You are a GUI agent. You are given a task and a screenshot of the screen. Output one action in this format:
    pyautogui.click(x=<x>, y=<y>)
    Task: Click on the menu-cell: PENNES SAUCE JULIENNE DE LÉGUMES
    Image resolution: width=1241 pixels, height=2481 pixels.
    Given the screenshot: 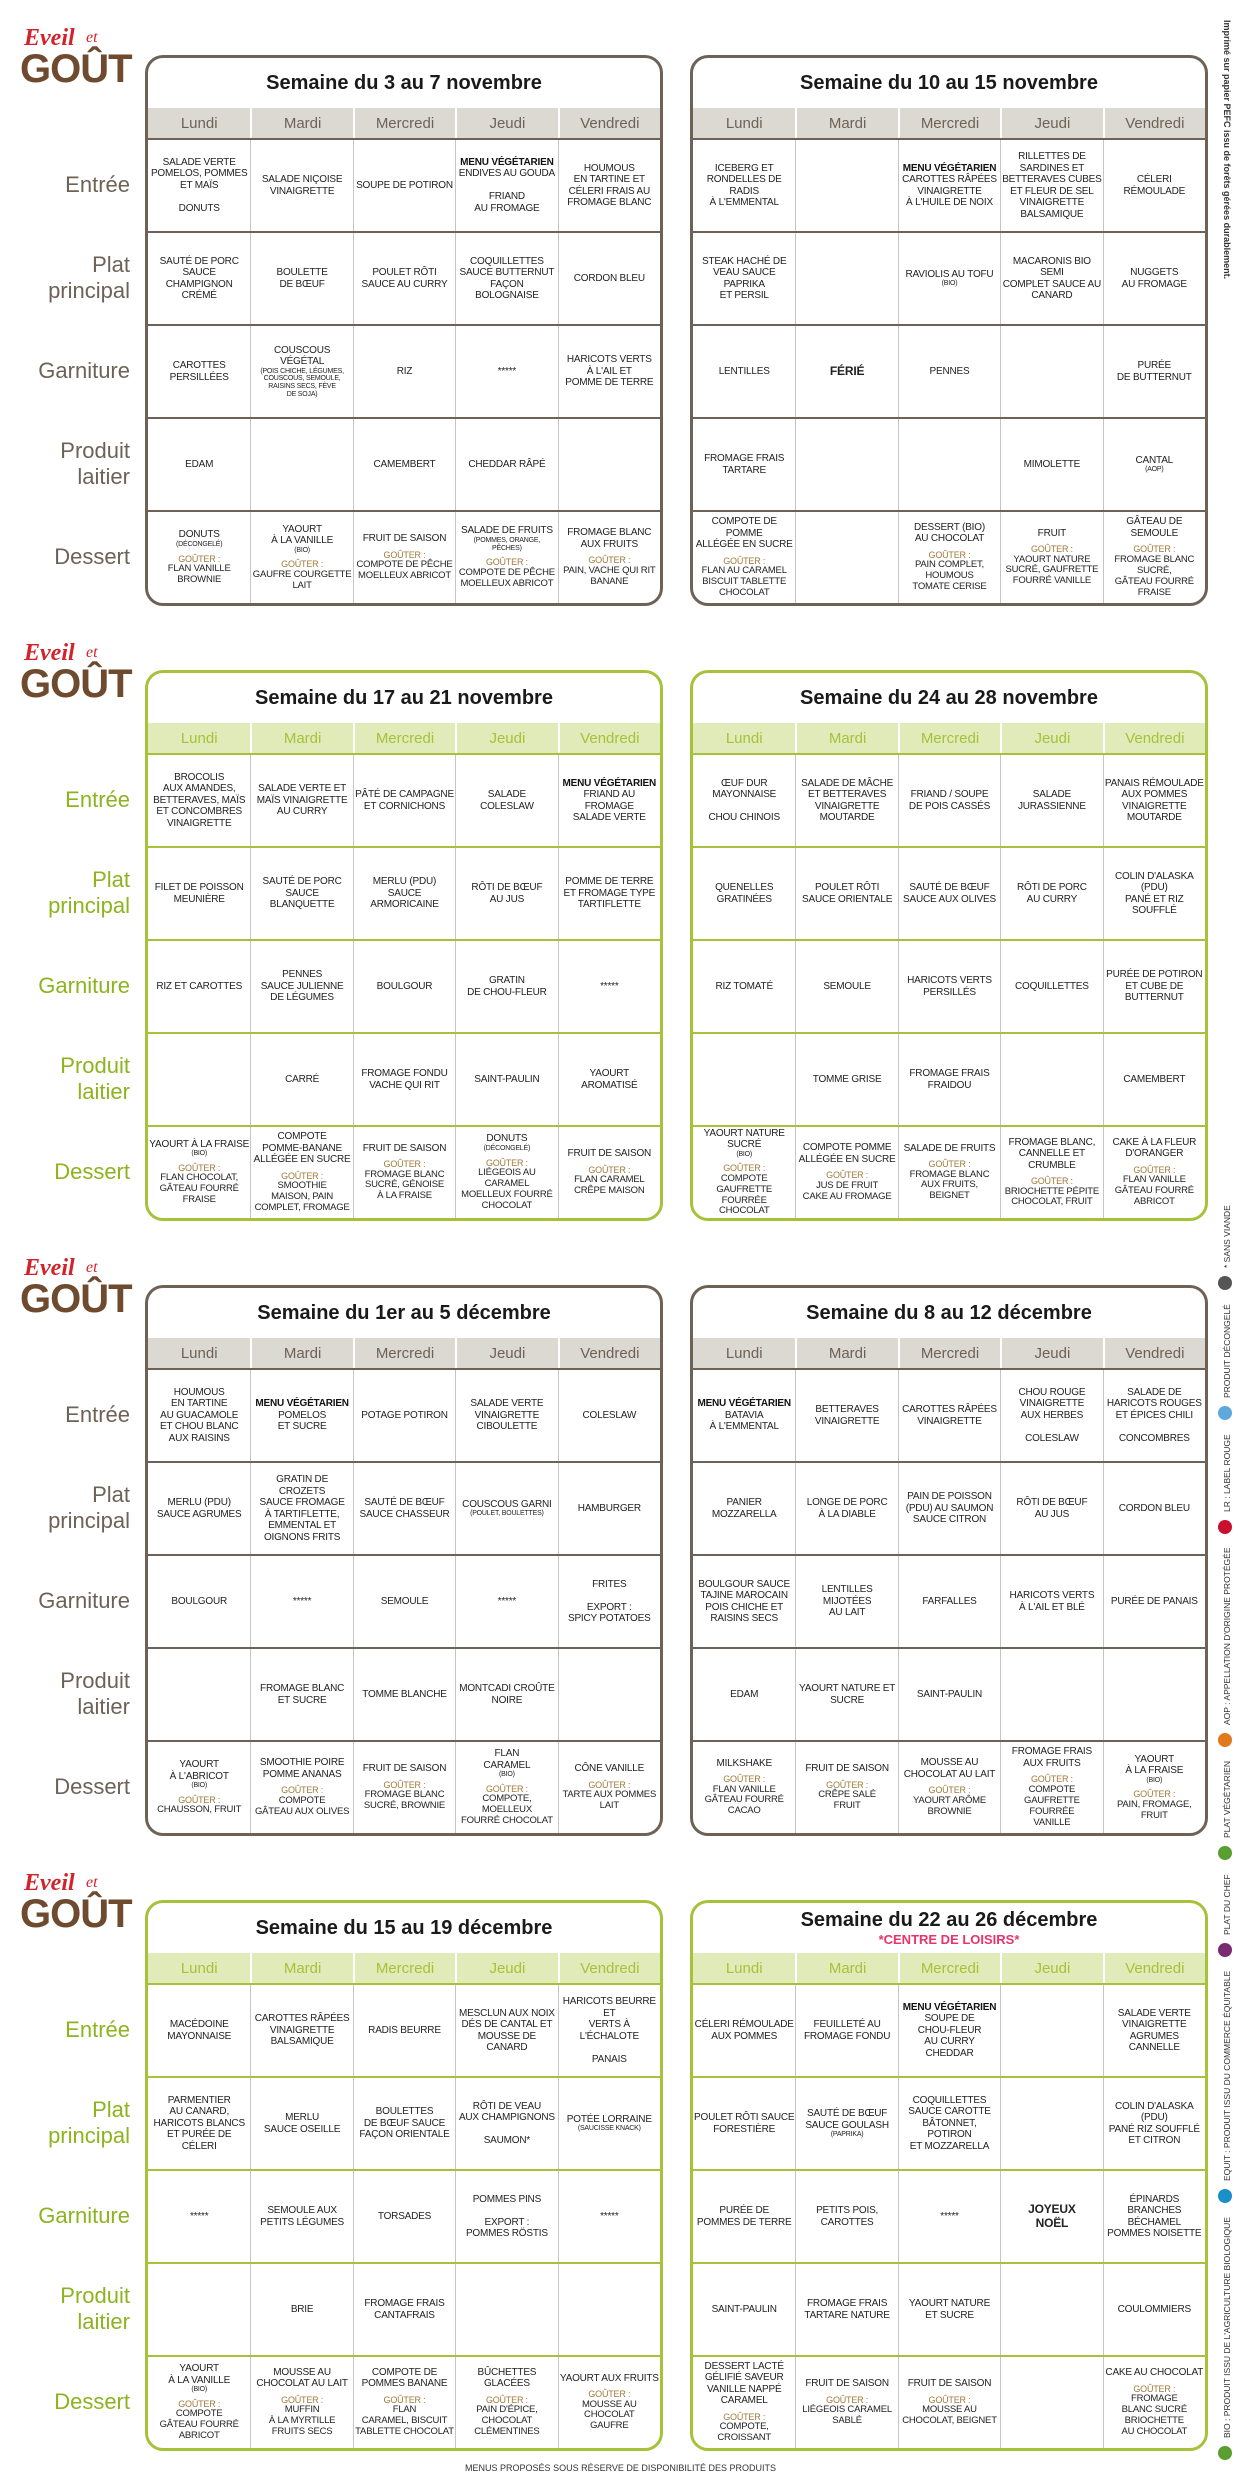 What is the action you would take?
    pyautogui.click(x=301, y=986)
    